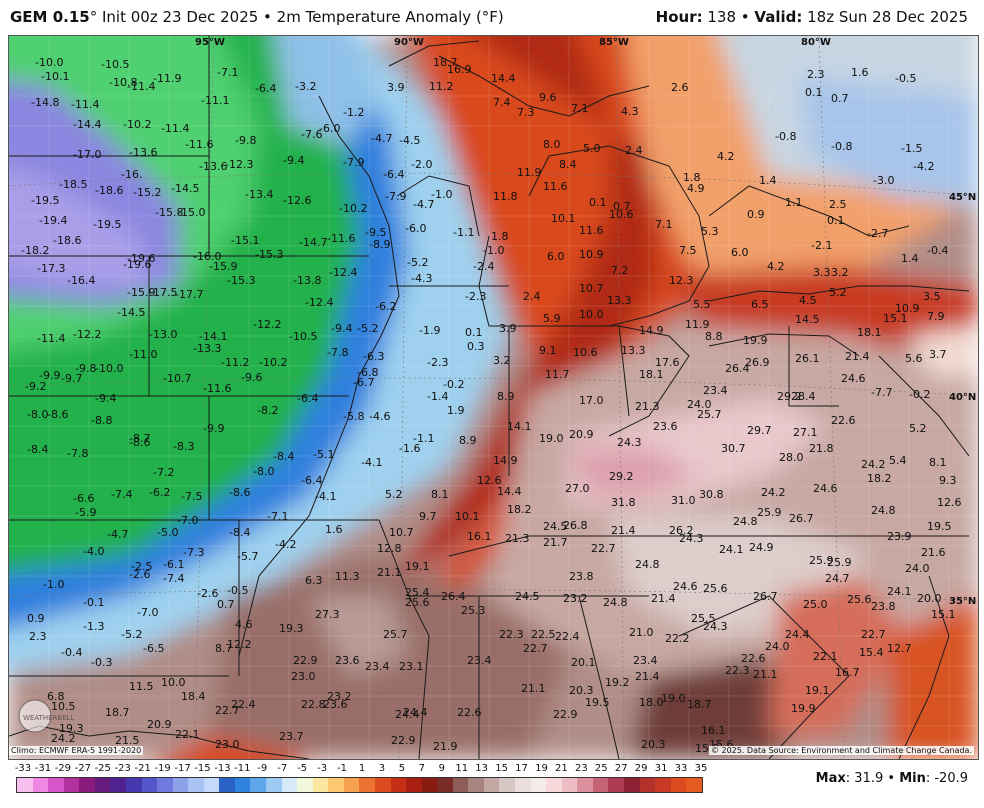 This screenshot has height=808, width=984. Describe the element at coordinates (242, 768) in the screenshot. I see `colorbar-tick-label: -11` at that location.